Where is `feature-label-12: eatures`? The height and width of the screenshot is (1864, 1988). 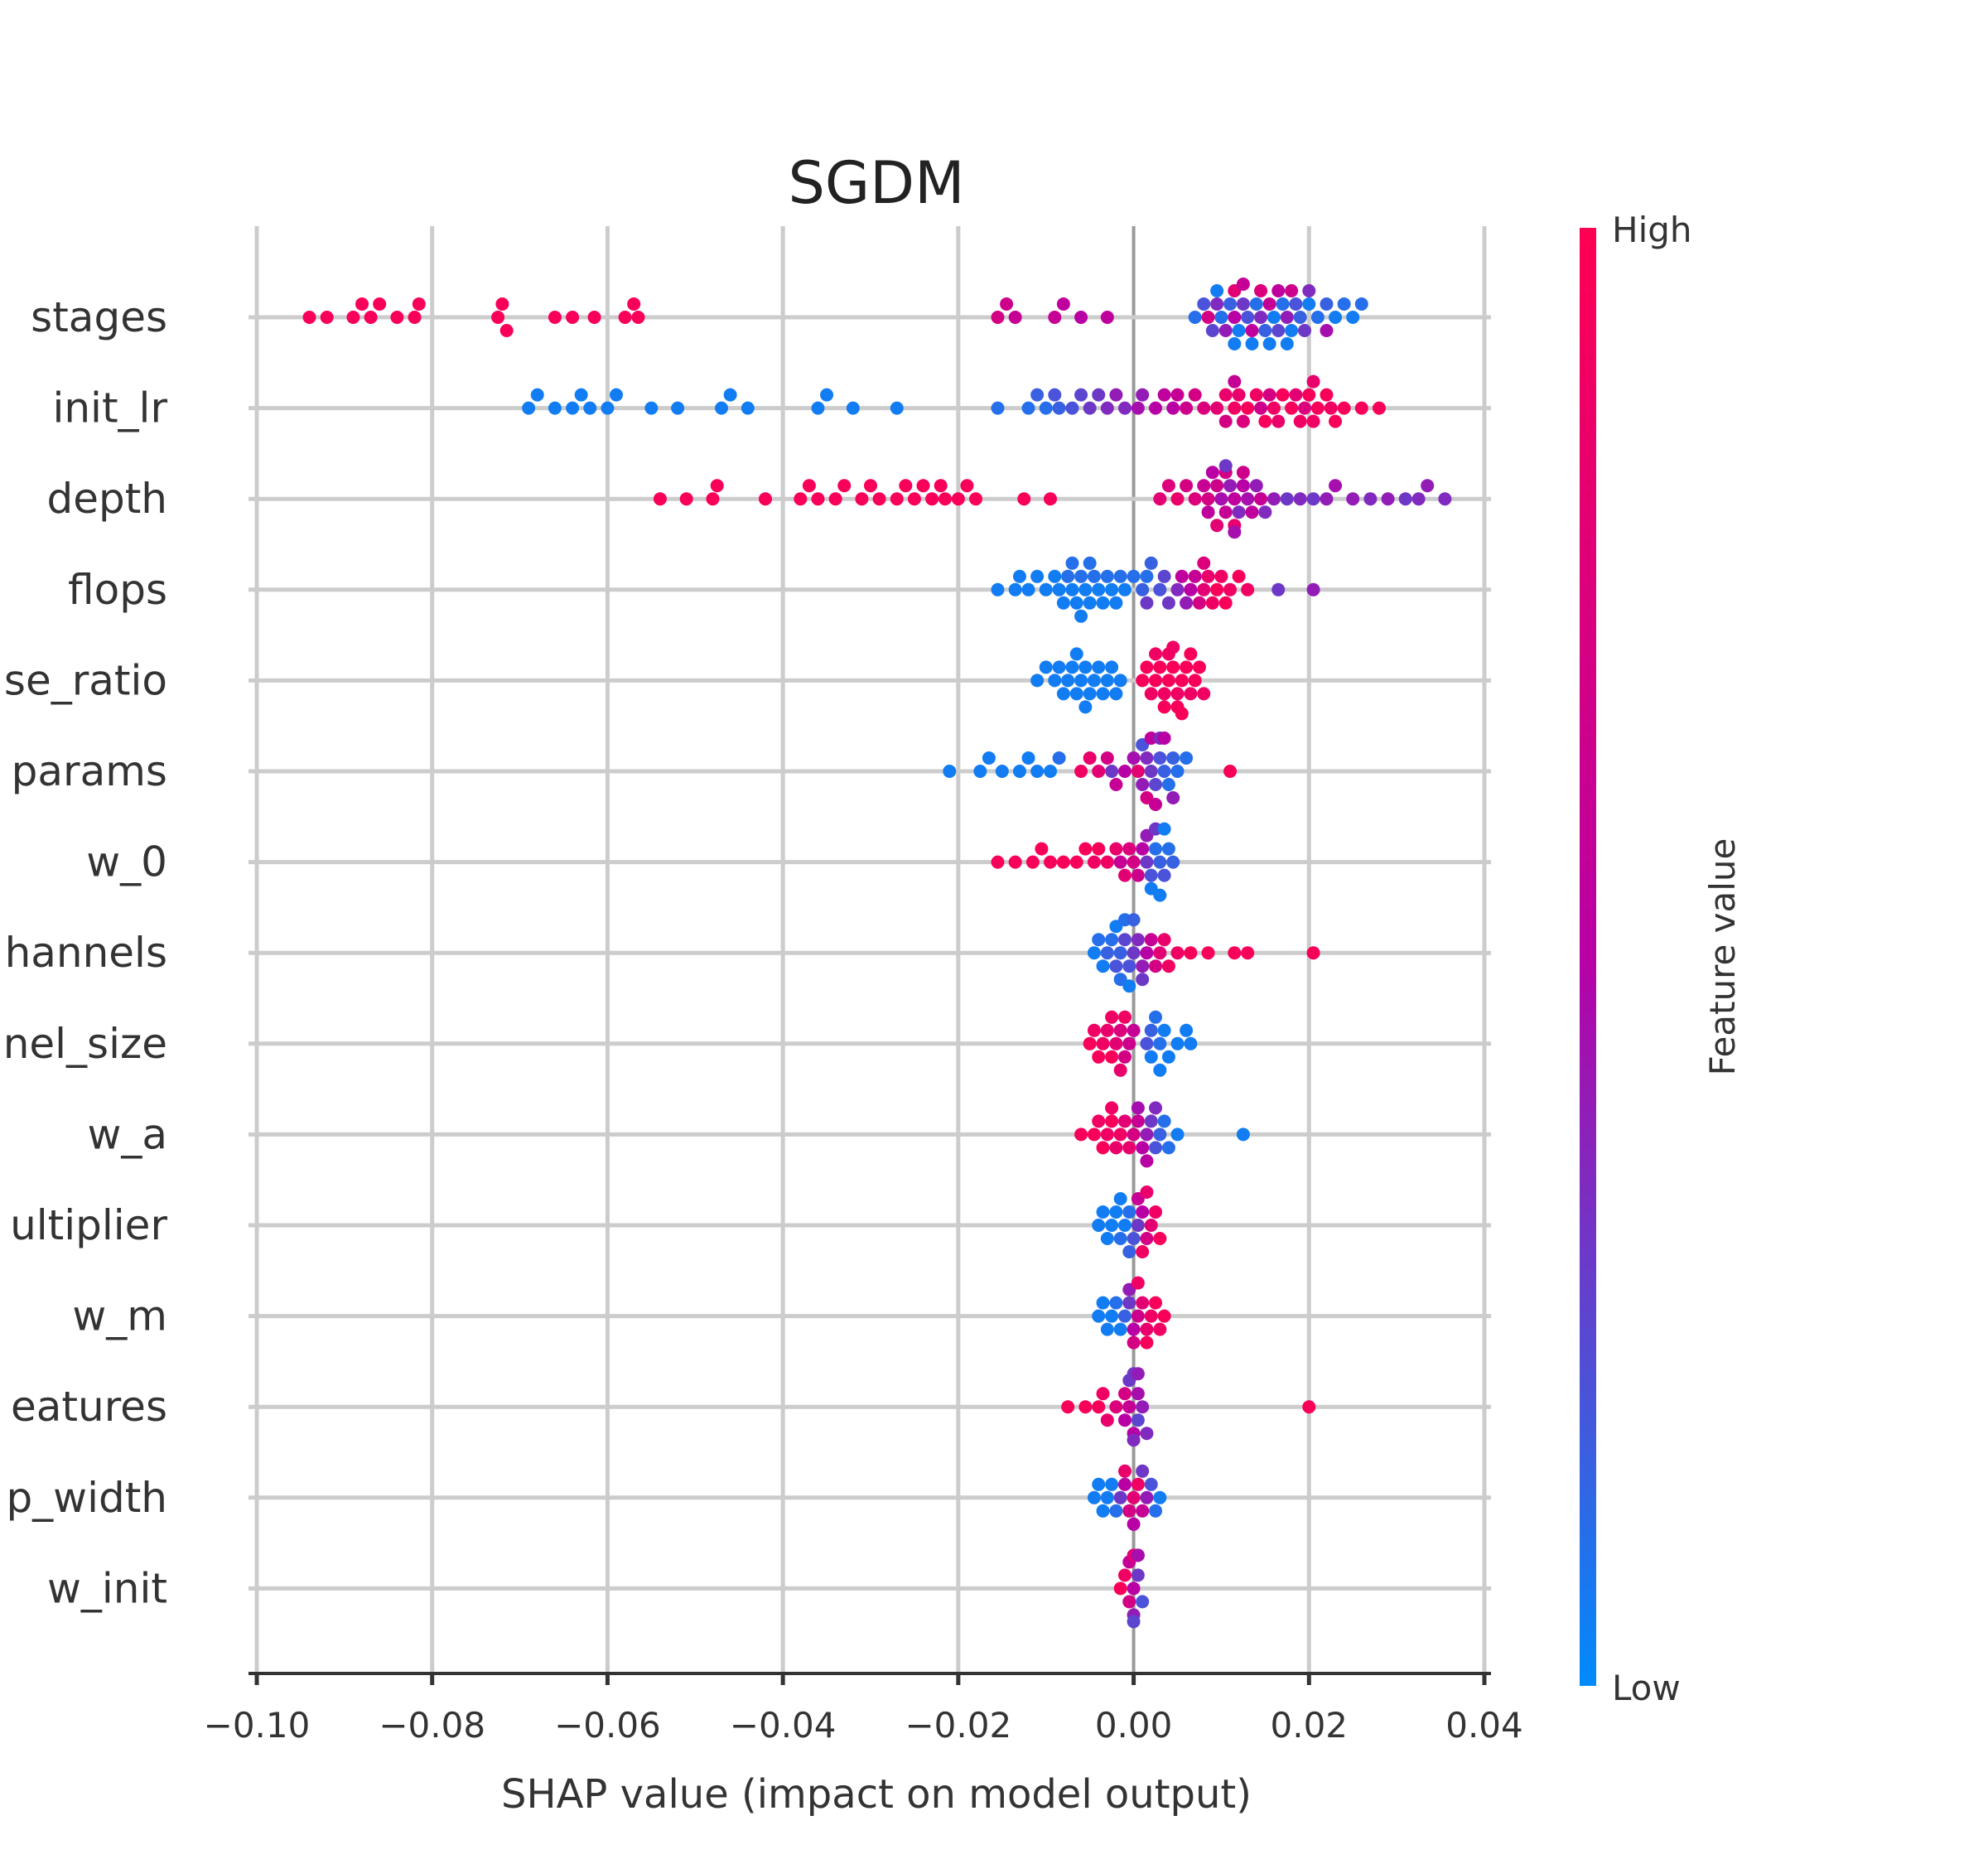 feature-label-12: eatures is located at coordinates (89, 1407).